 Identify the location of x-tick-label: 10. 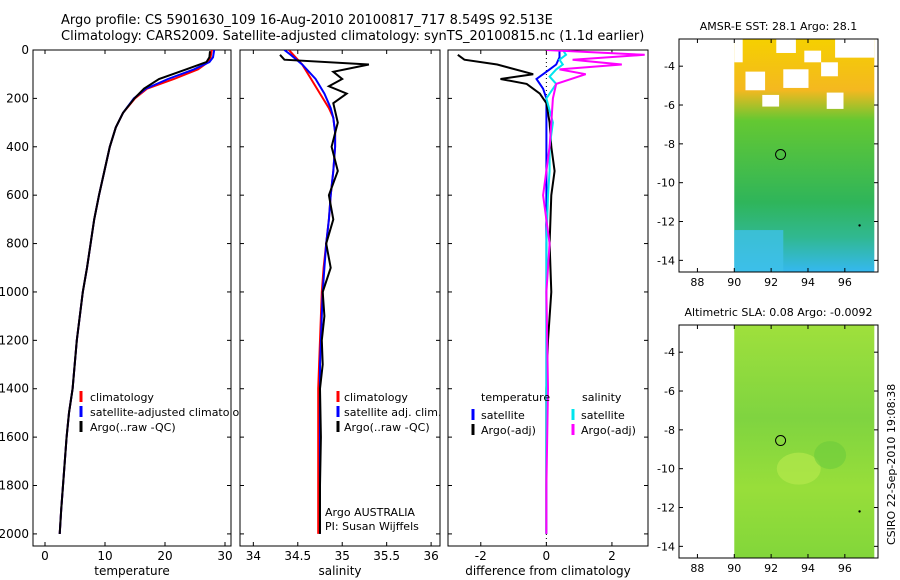
(104, 556).